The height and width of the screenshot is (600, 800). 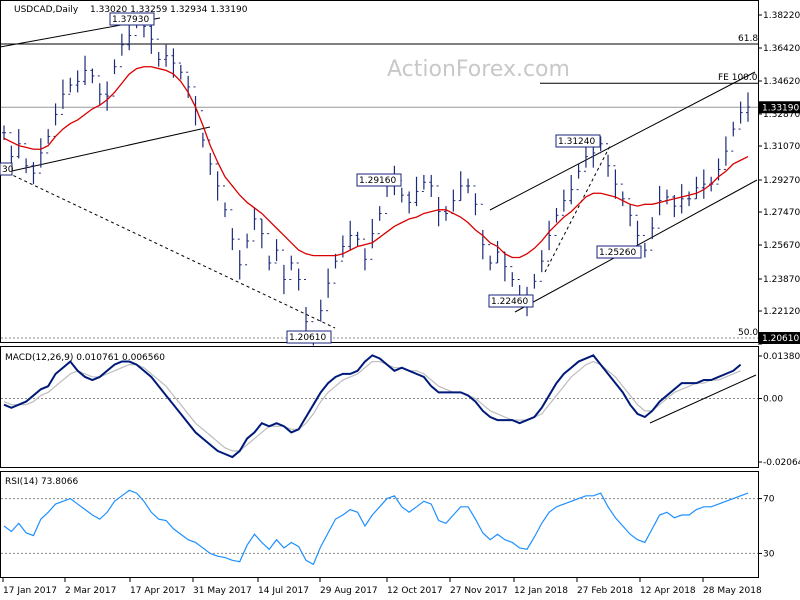 I want to click on price-y-tick-label: 1.31070, so click(x=781, y=147).